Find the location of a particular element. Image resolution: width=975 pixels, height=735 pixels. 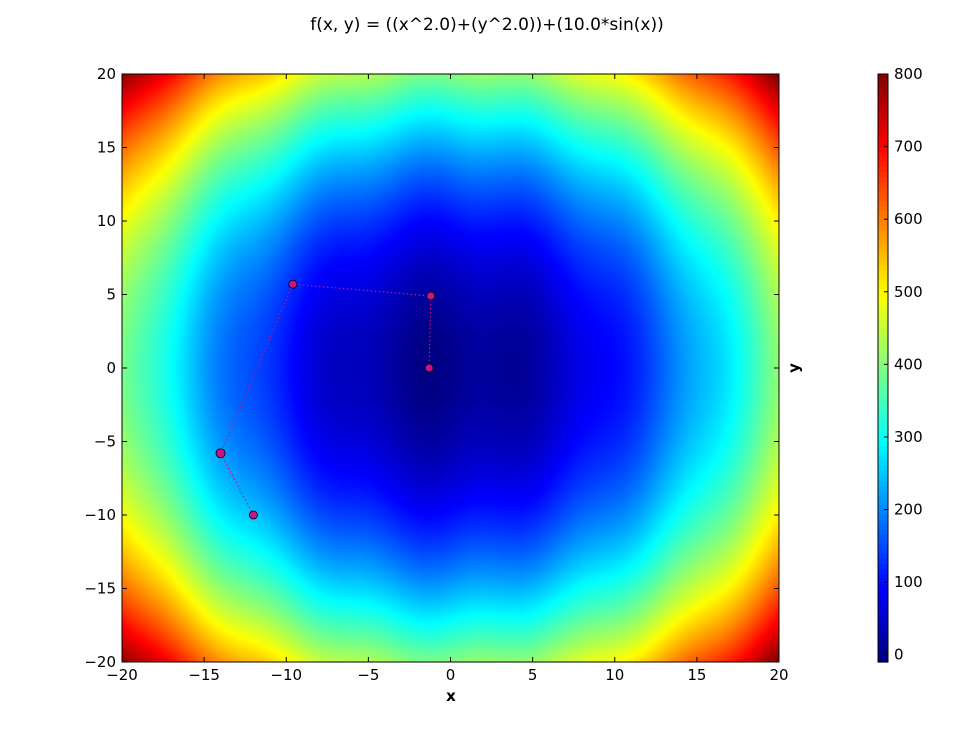

colorbar-tick-label: 400 is located at coordinates (908, 364).